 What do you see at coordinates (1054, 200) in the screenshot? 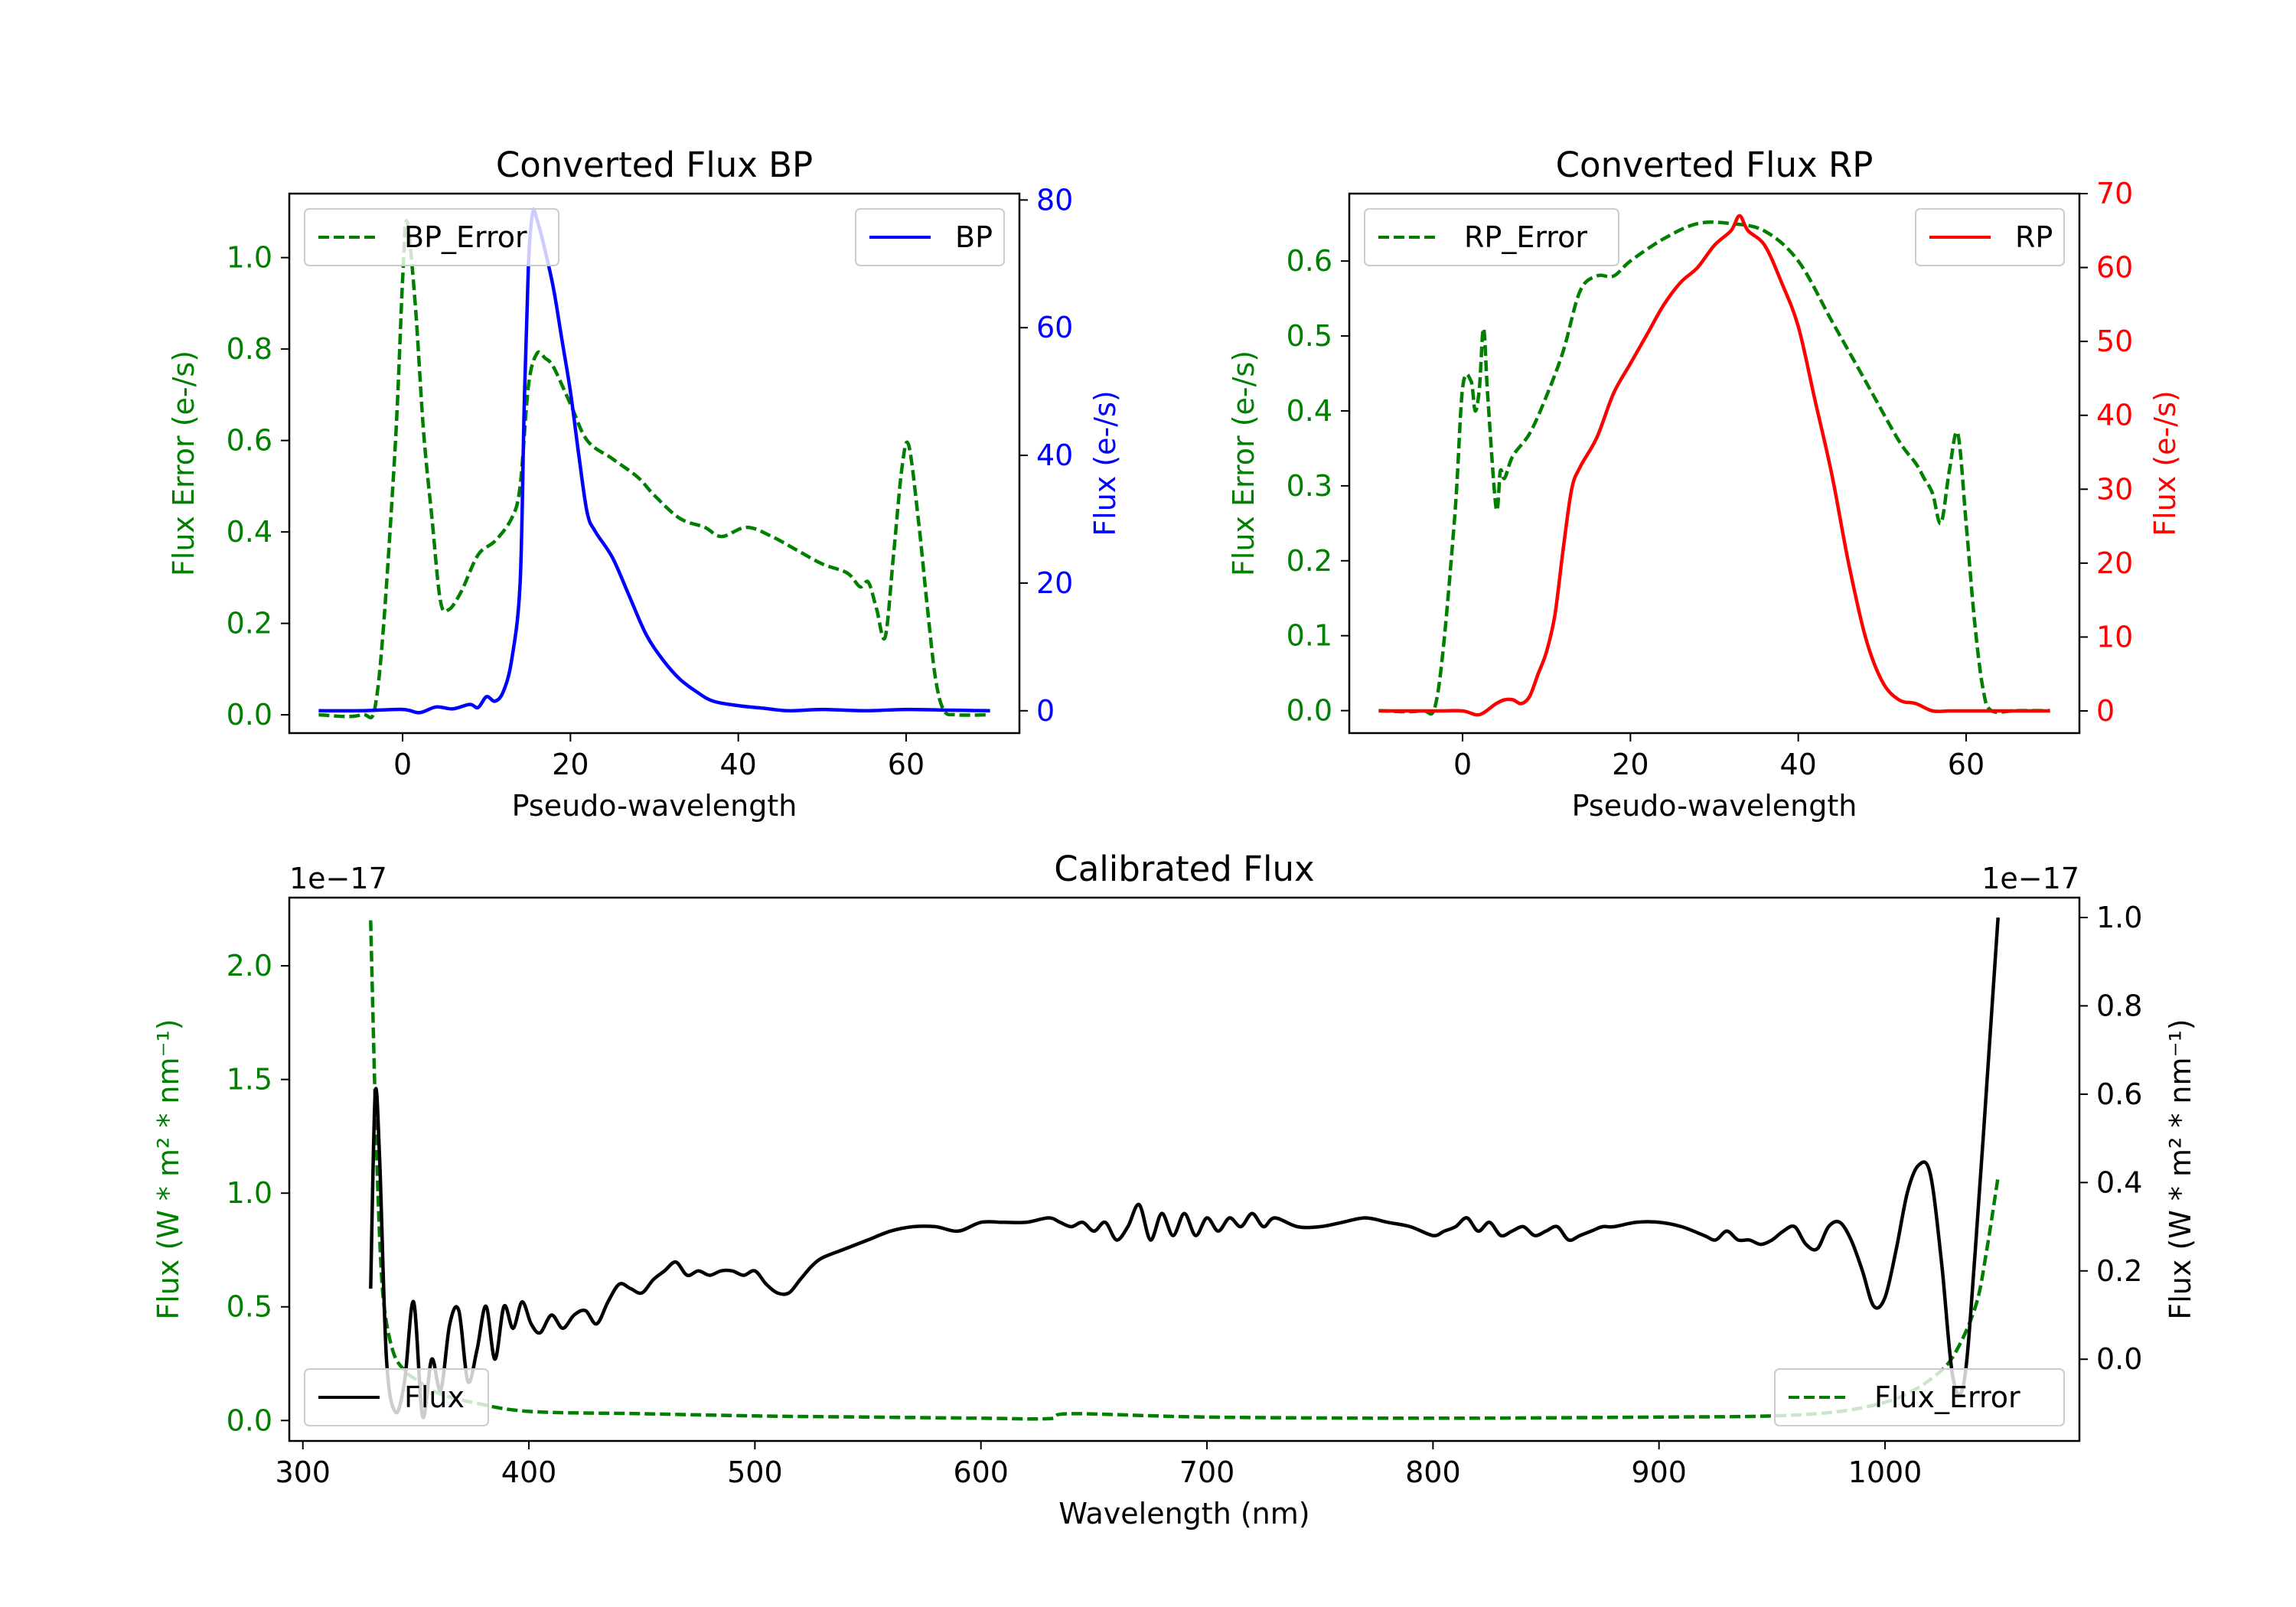
I see `y-right-tick-label: 80` at bounding box center [1054, 200].